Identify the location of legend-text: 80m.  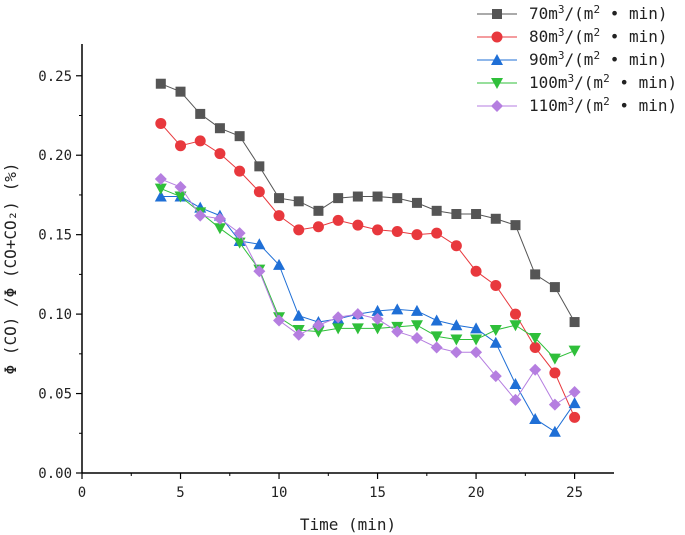
(543, 36).